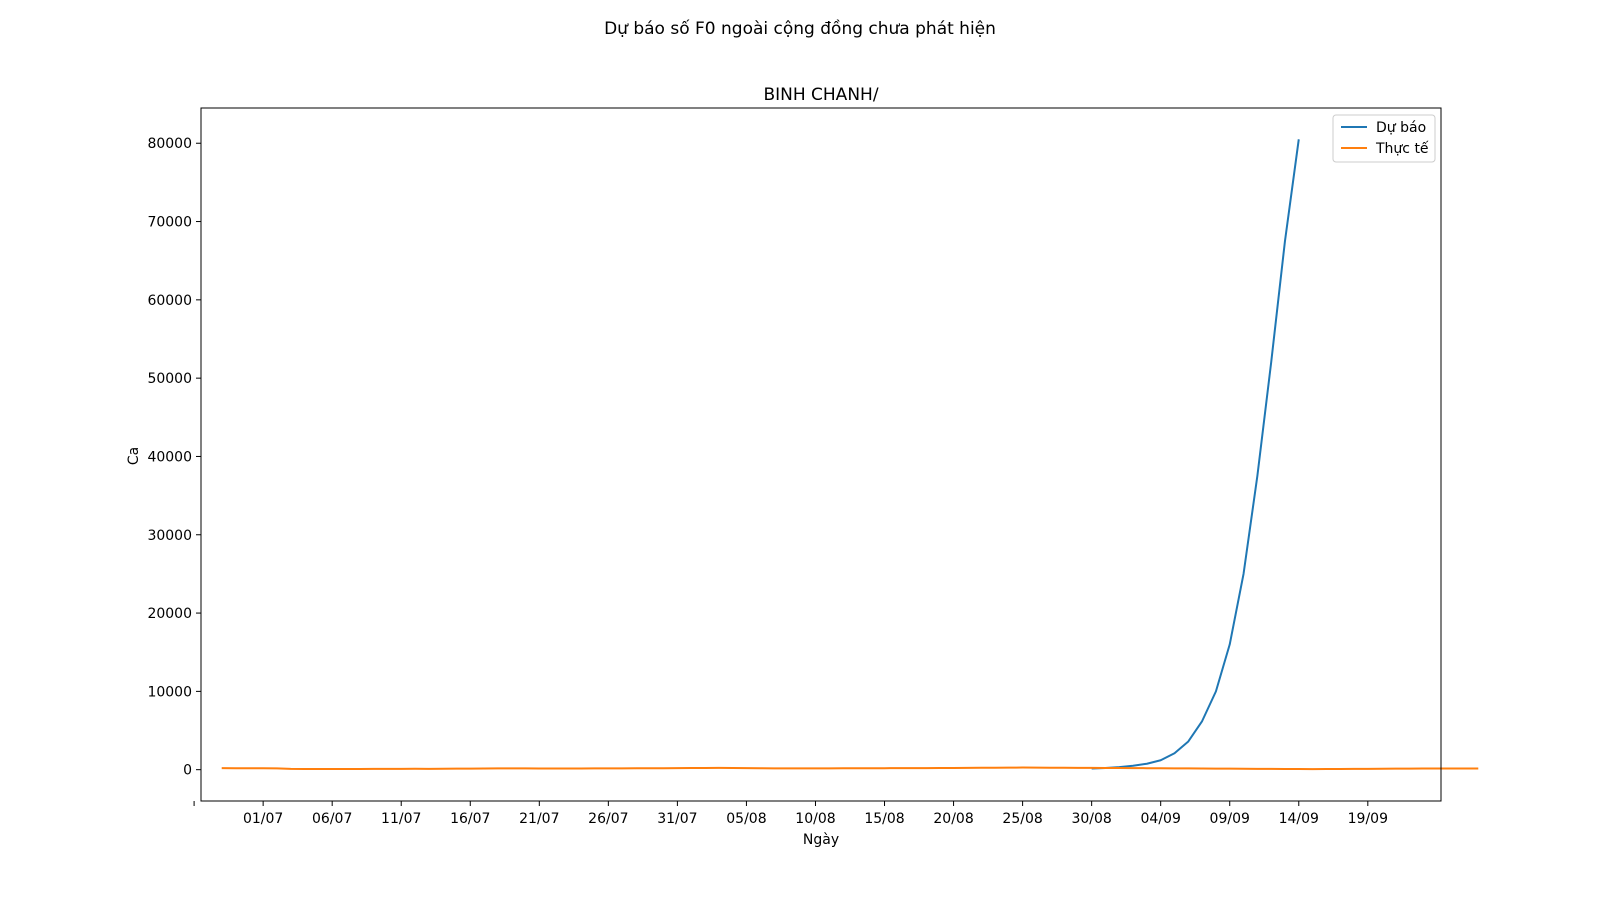  Describe the element at coordinates (821, 840) in the screenshot. I see `x-axis-label: Ngày` at that location.